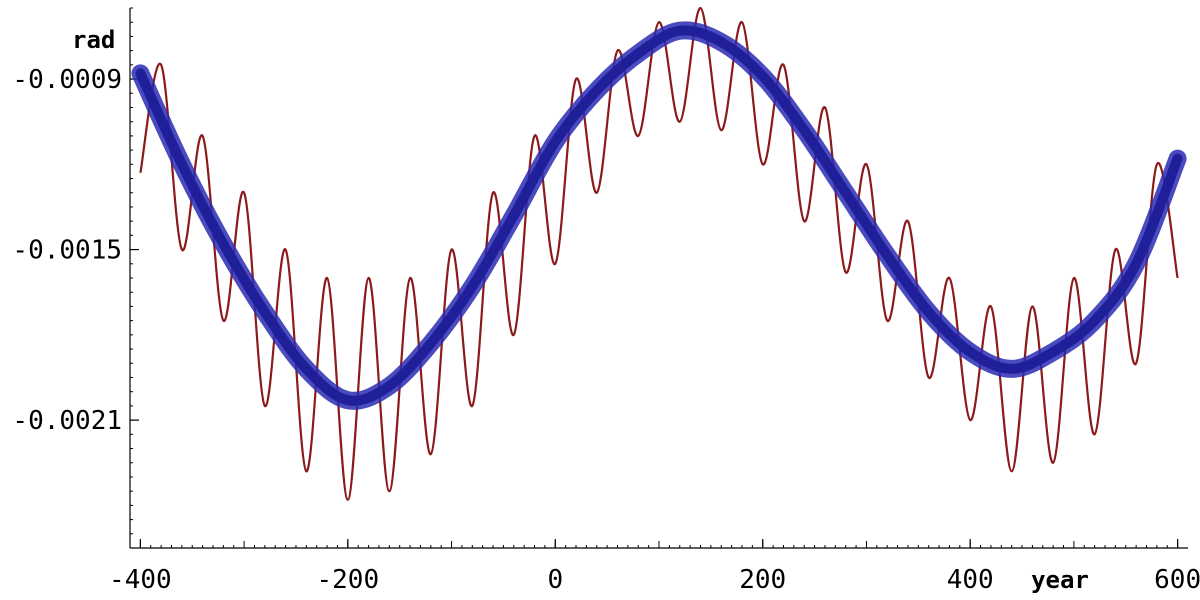  What do you see at coordinates (140, 580) in the screenshot?
I see `x-tick-label: -400` at bounding box center [140, 580].